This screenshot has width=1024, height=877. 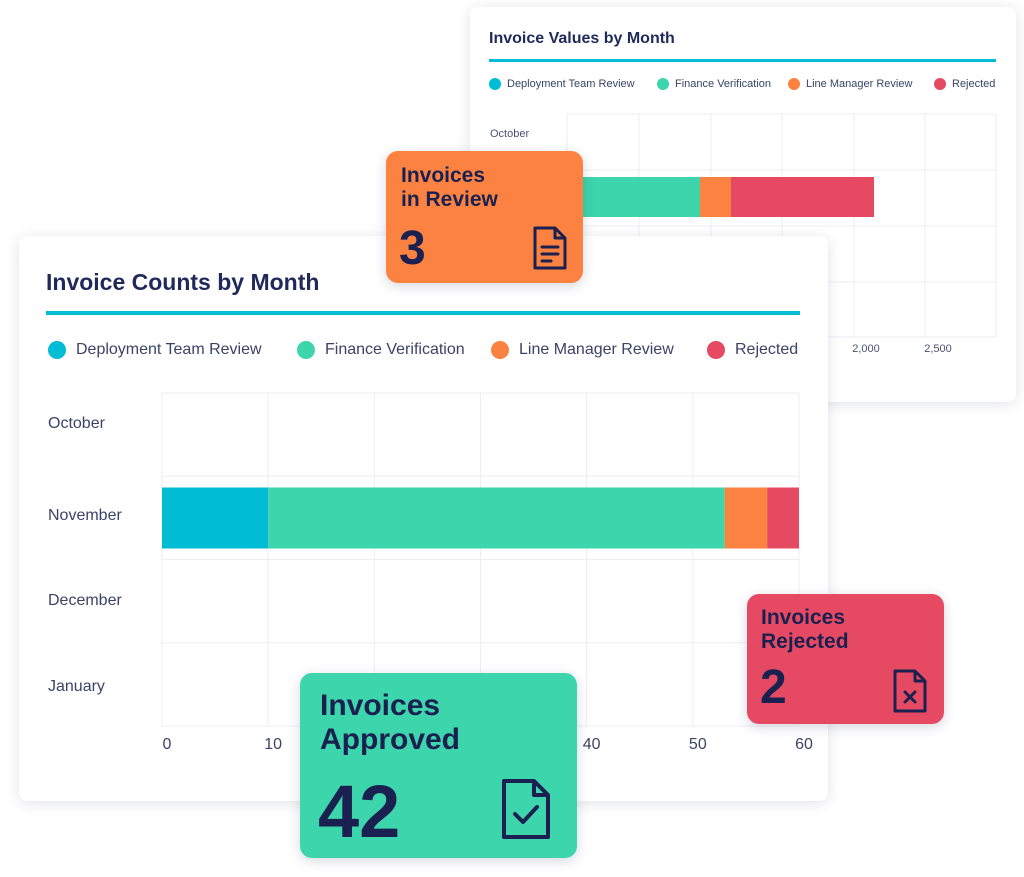 I want to click on tile-label: Invoices Approved, so click(x=390, y=723).